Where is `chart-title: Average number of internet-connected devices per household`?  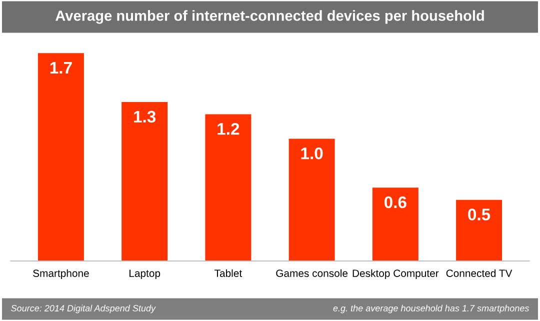
chart-title: Average number of internet-connected devices per household is located at coordinates (270, 17).